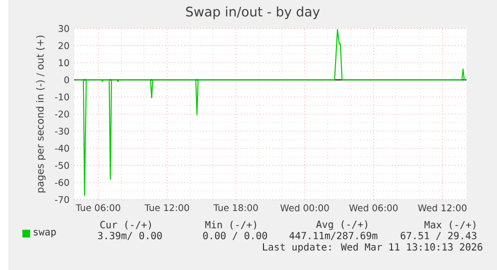 The image size is (497, 270). Describe the element at coordinates (253, 12) in the screenshot. I see `chart-title: Swap in/out - by day` at that location.